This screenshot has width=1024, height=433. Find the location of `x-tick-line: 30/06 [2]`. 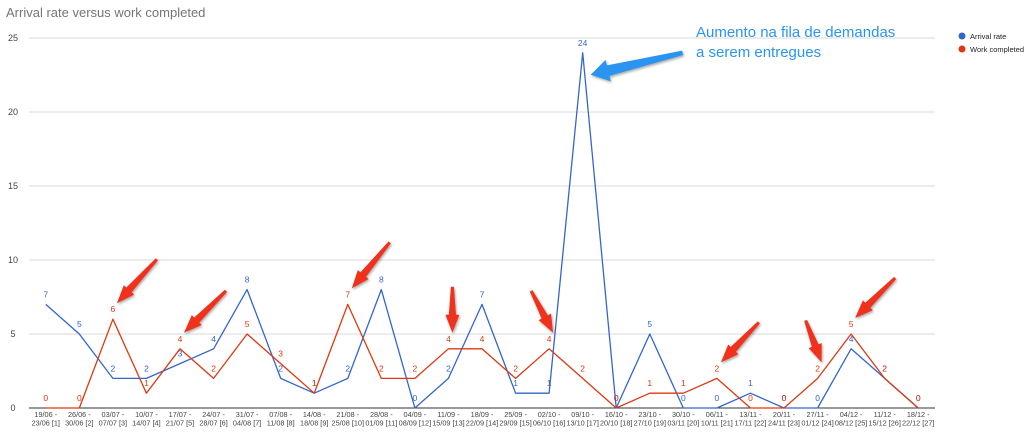

x-tick-line: 30/06 [2] is located at coordinates (79, 423).